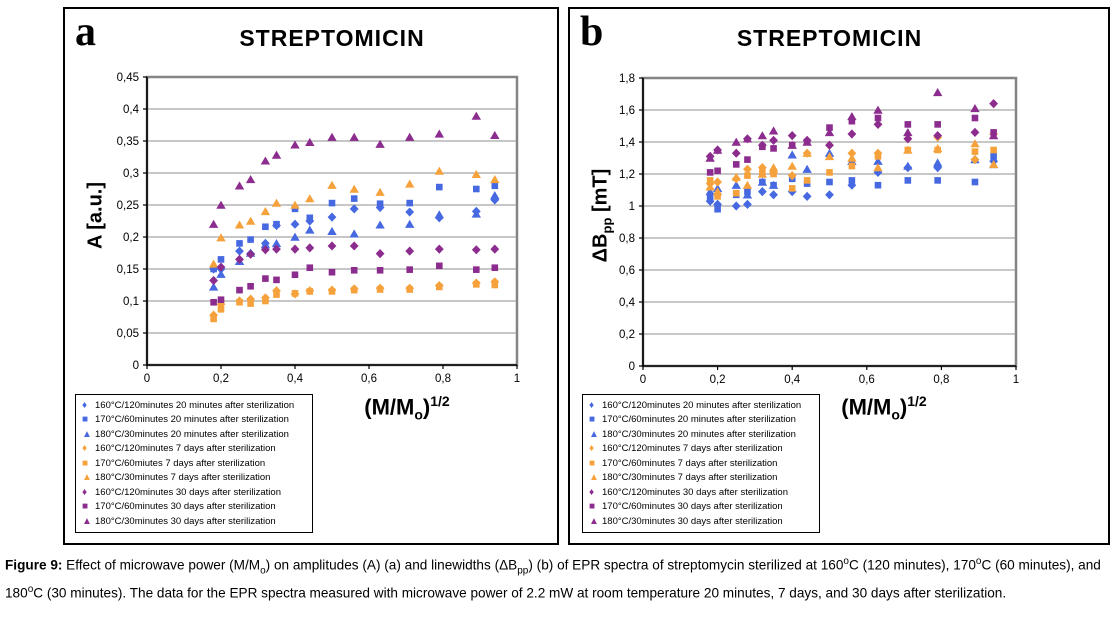 The image size is (1119, 618). Describe the element at coordinates (85, 32) in the screenshot. I see `panel-label-a: a` at that location.